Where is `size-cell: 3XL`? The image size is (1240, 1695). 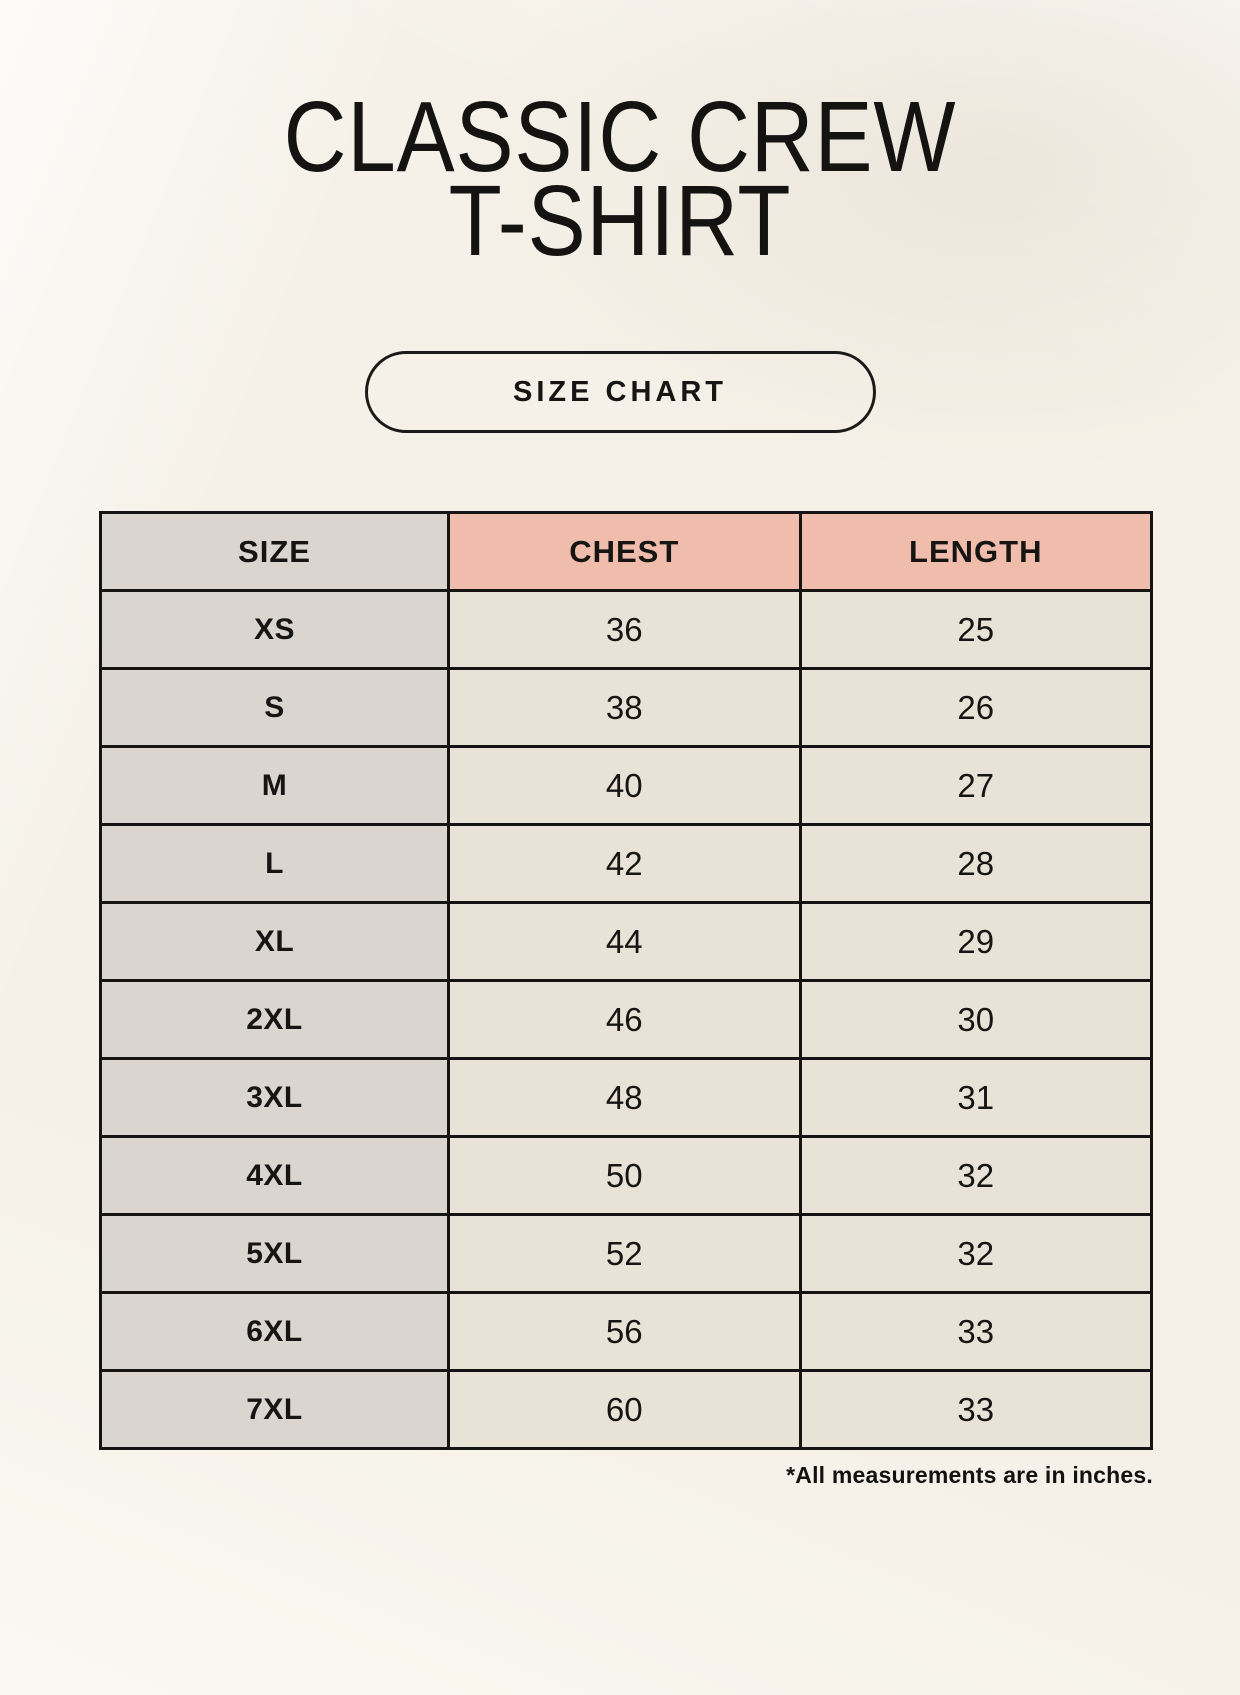
size-cell: 3XL is located at coordinates (274, 1097).